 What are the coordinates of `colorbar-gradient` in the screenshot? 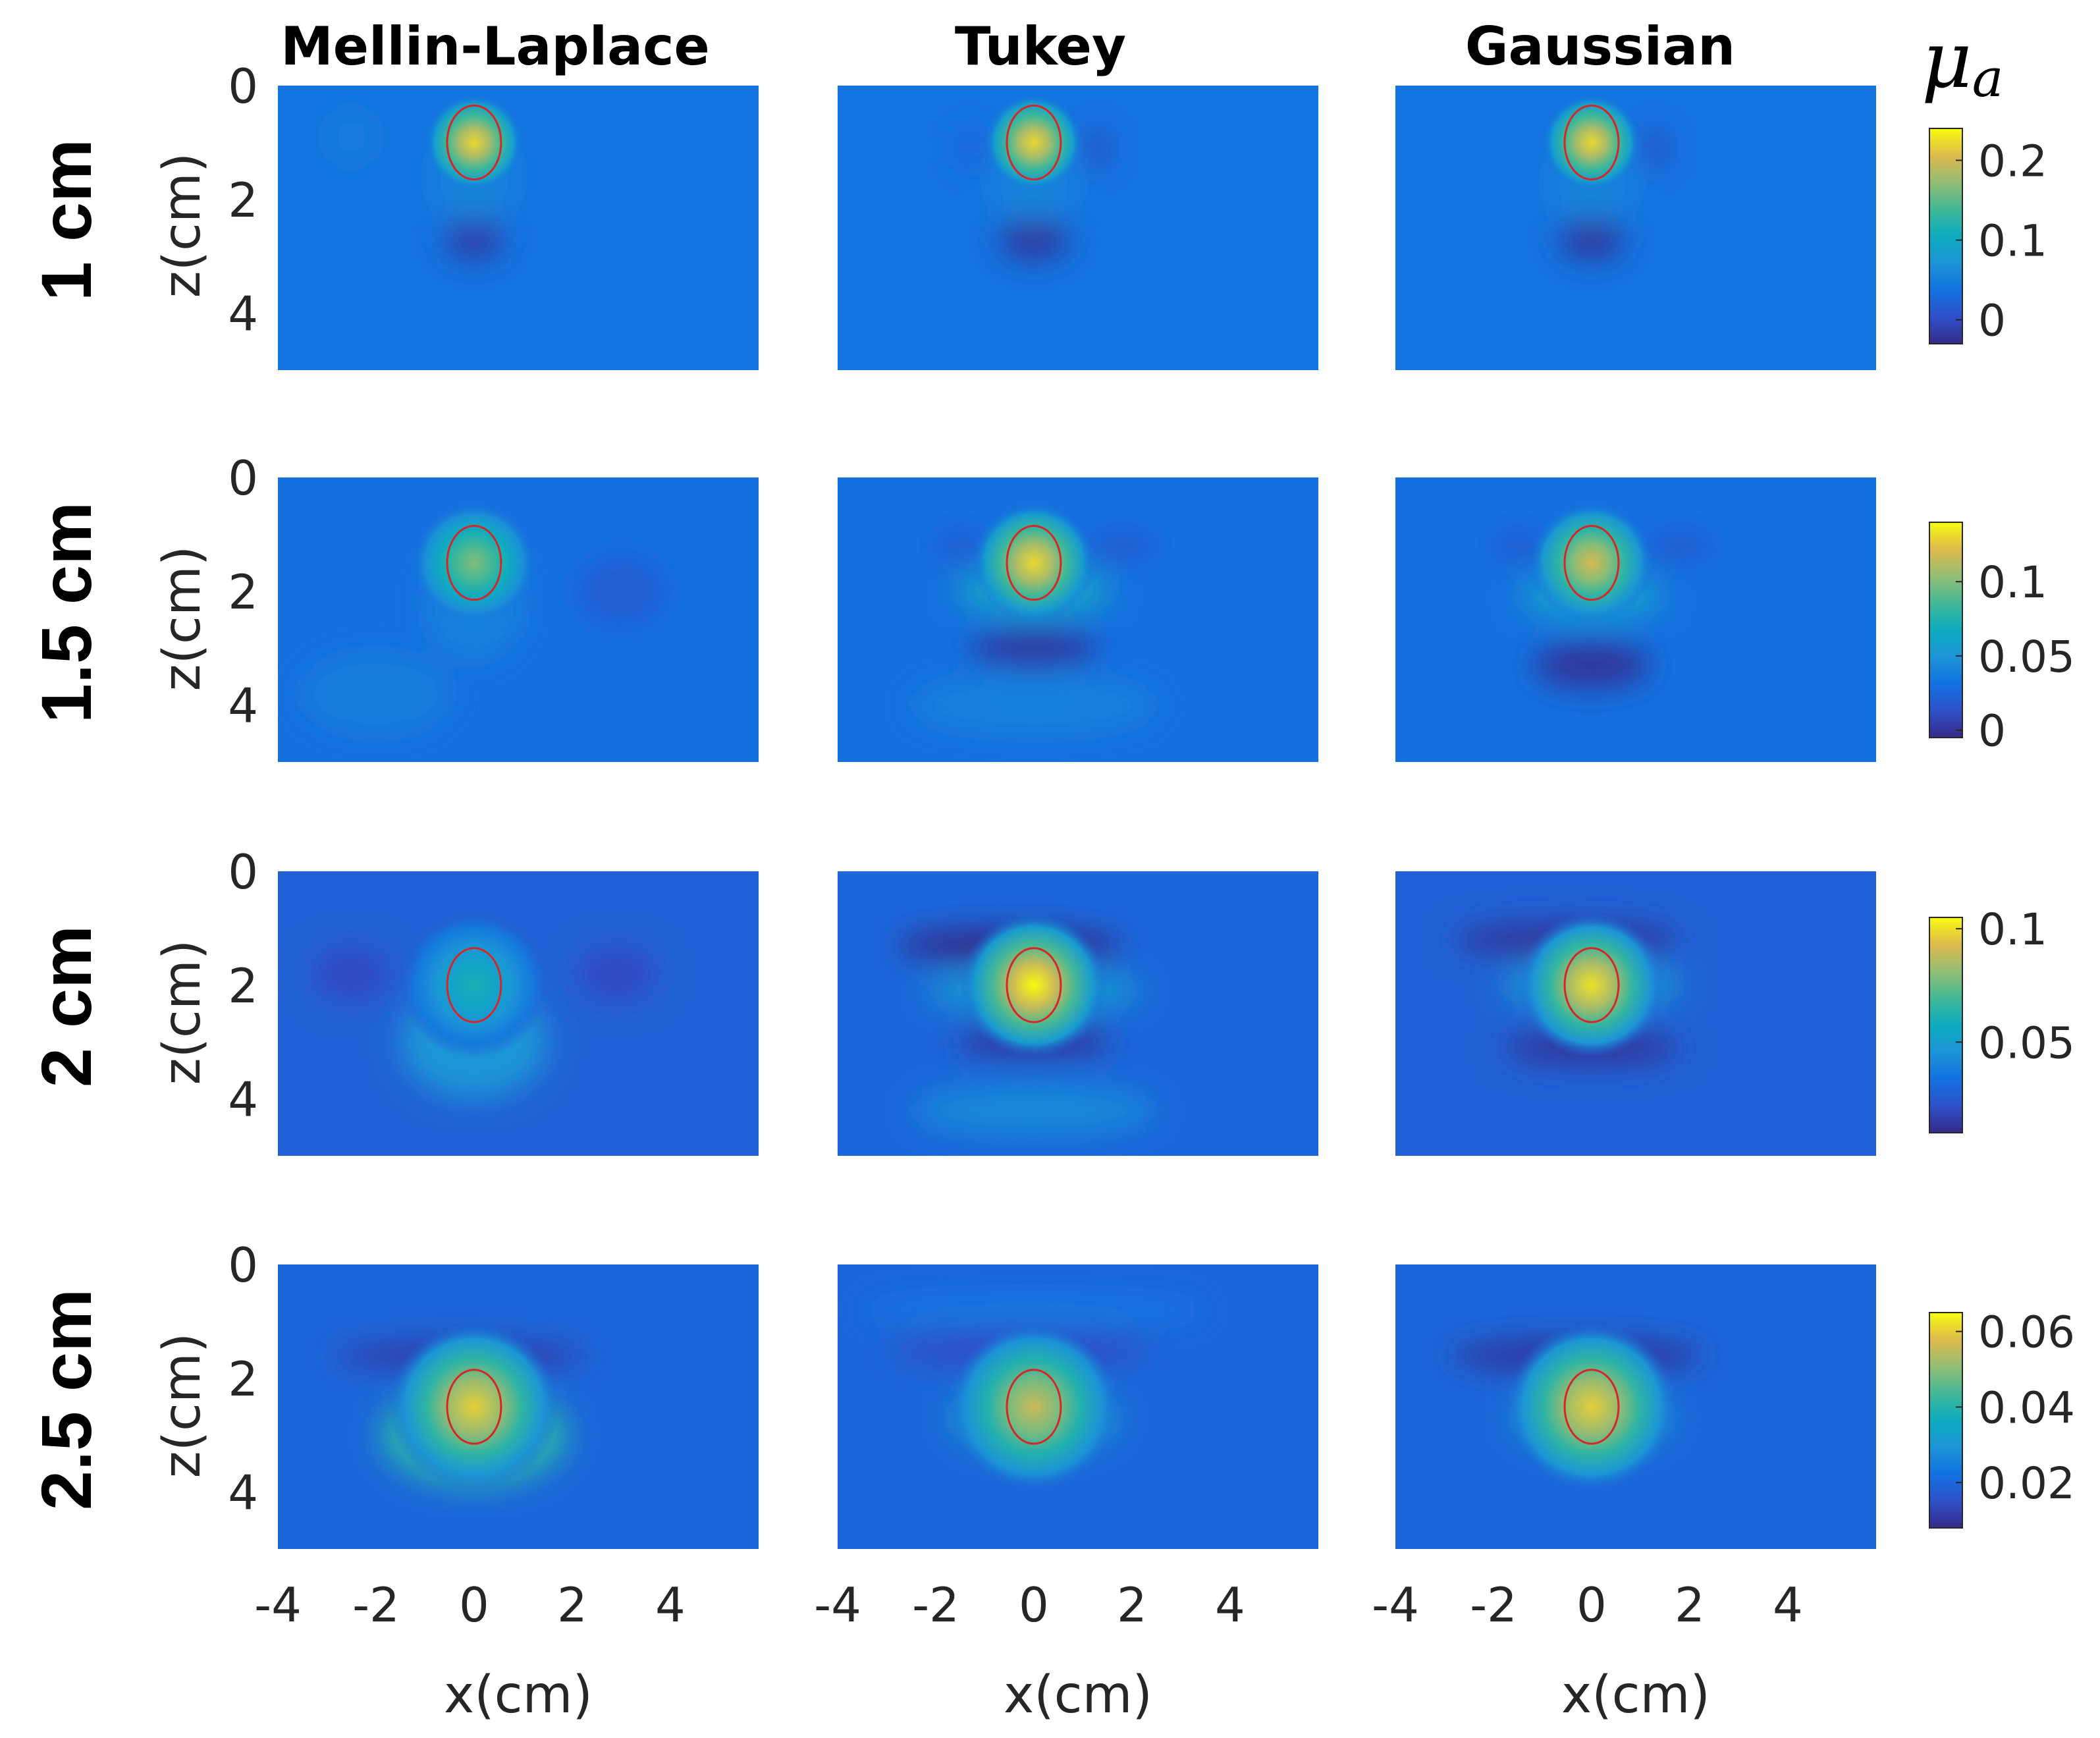 It's located at (1946, 236).